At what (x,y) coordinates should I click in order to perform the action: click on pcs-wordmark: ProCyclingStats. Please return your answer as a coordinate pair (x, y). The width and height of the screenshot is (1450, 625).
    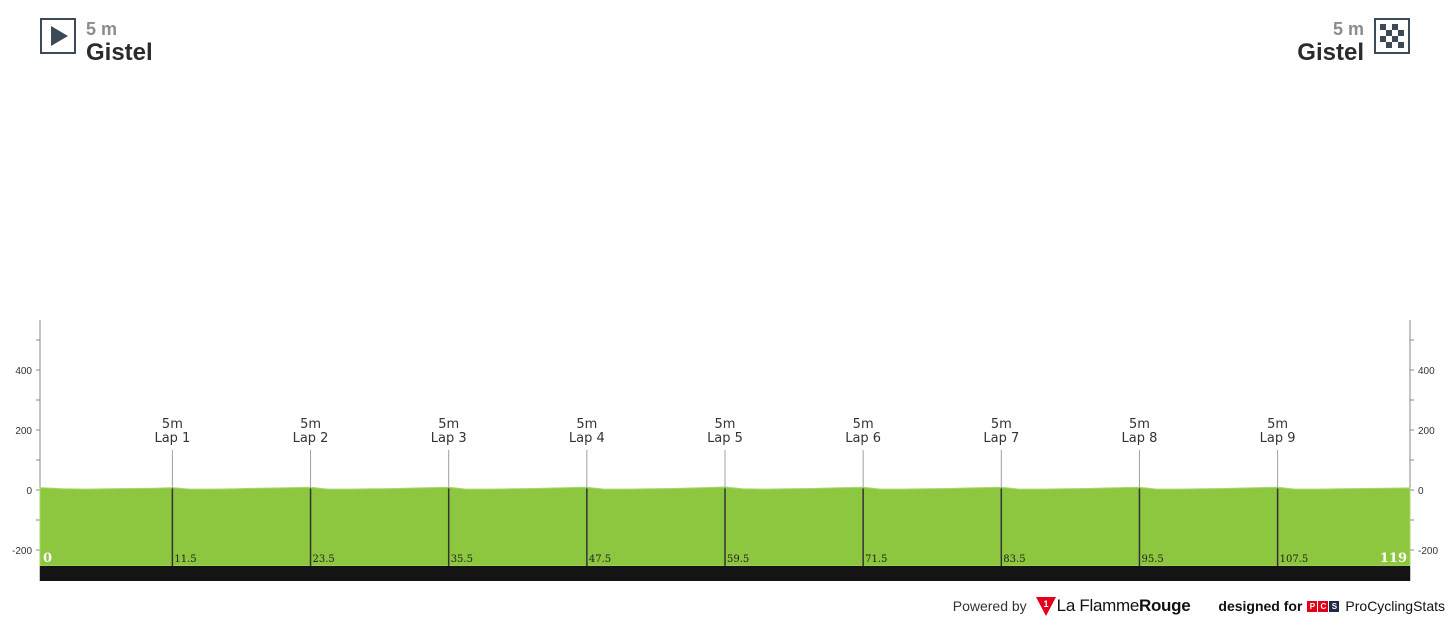
    Looking at the image, I should click on (1395, 606).